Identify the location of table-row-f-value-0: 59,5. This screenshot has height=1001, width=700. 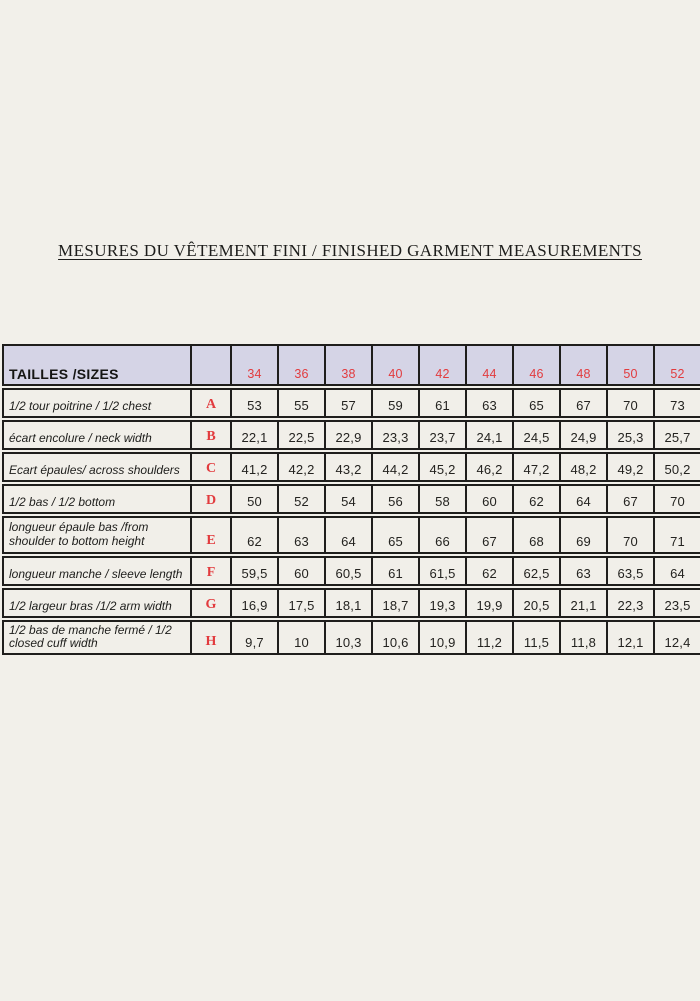
(253, 571).